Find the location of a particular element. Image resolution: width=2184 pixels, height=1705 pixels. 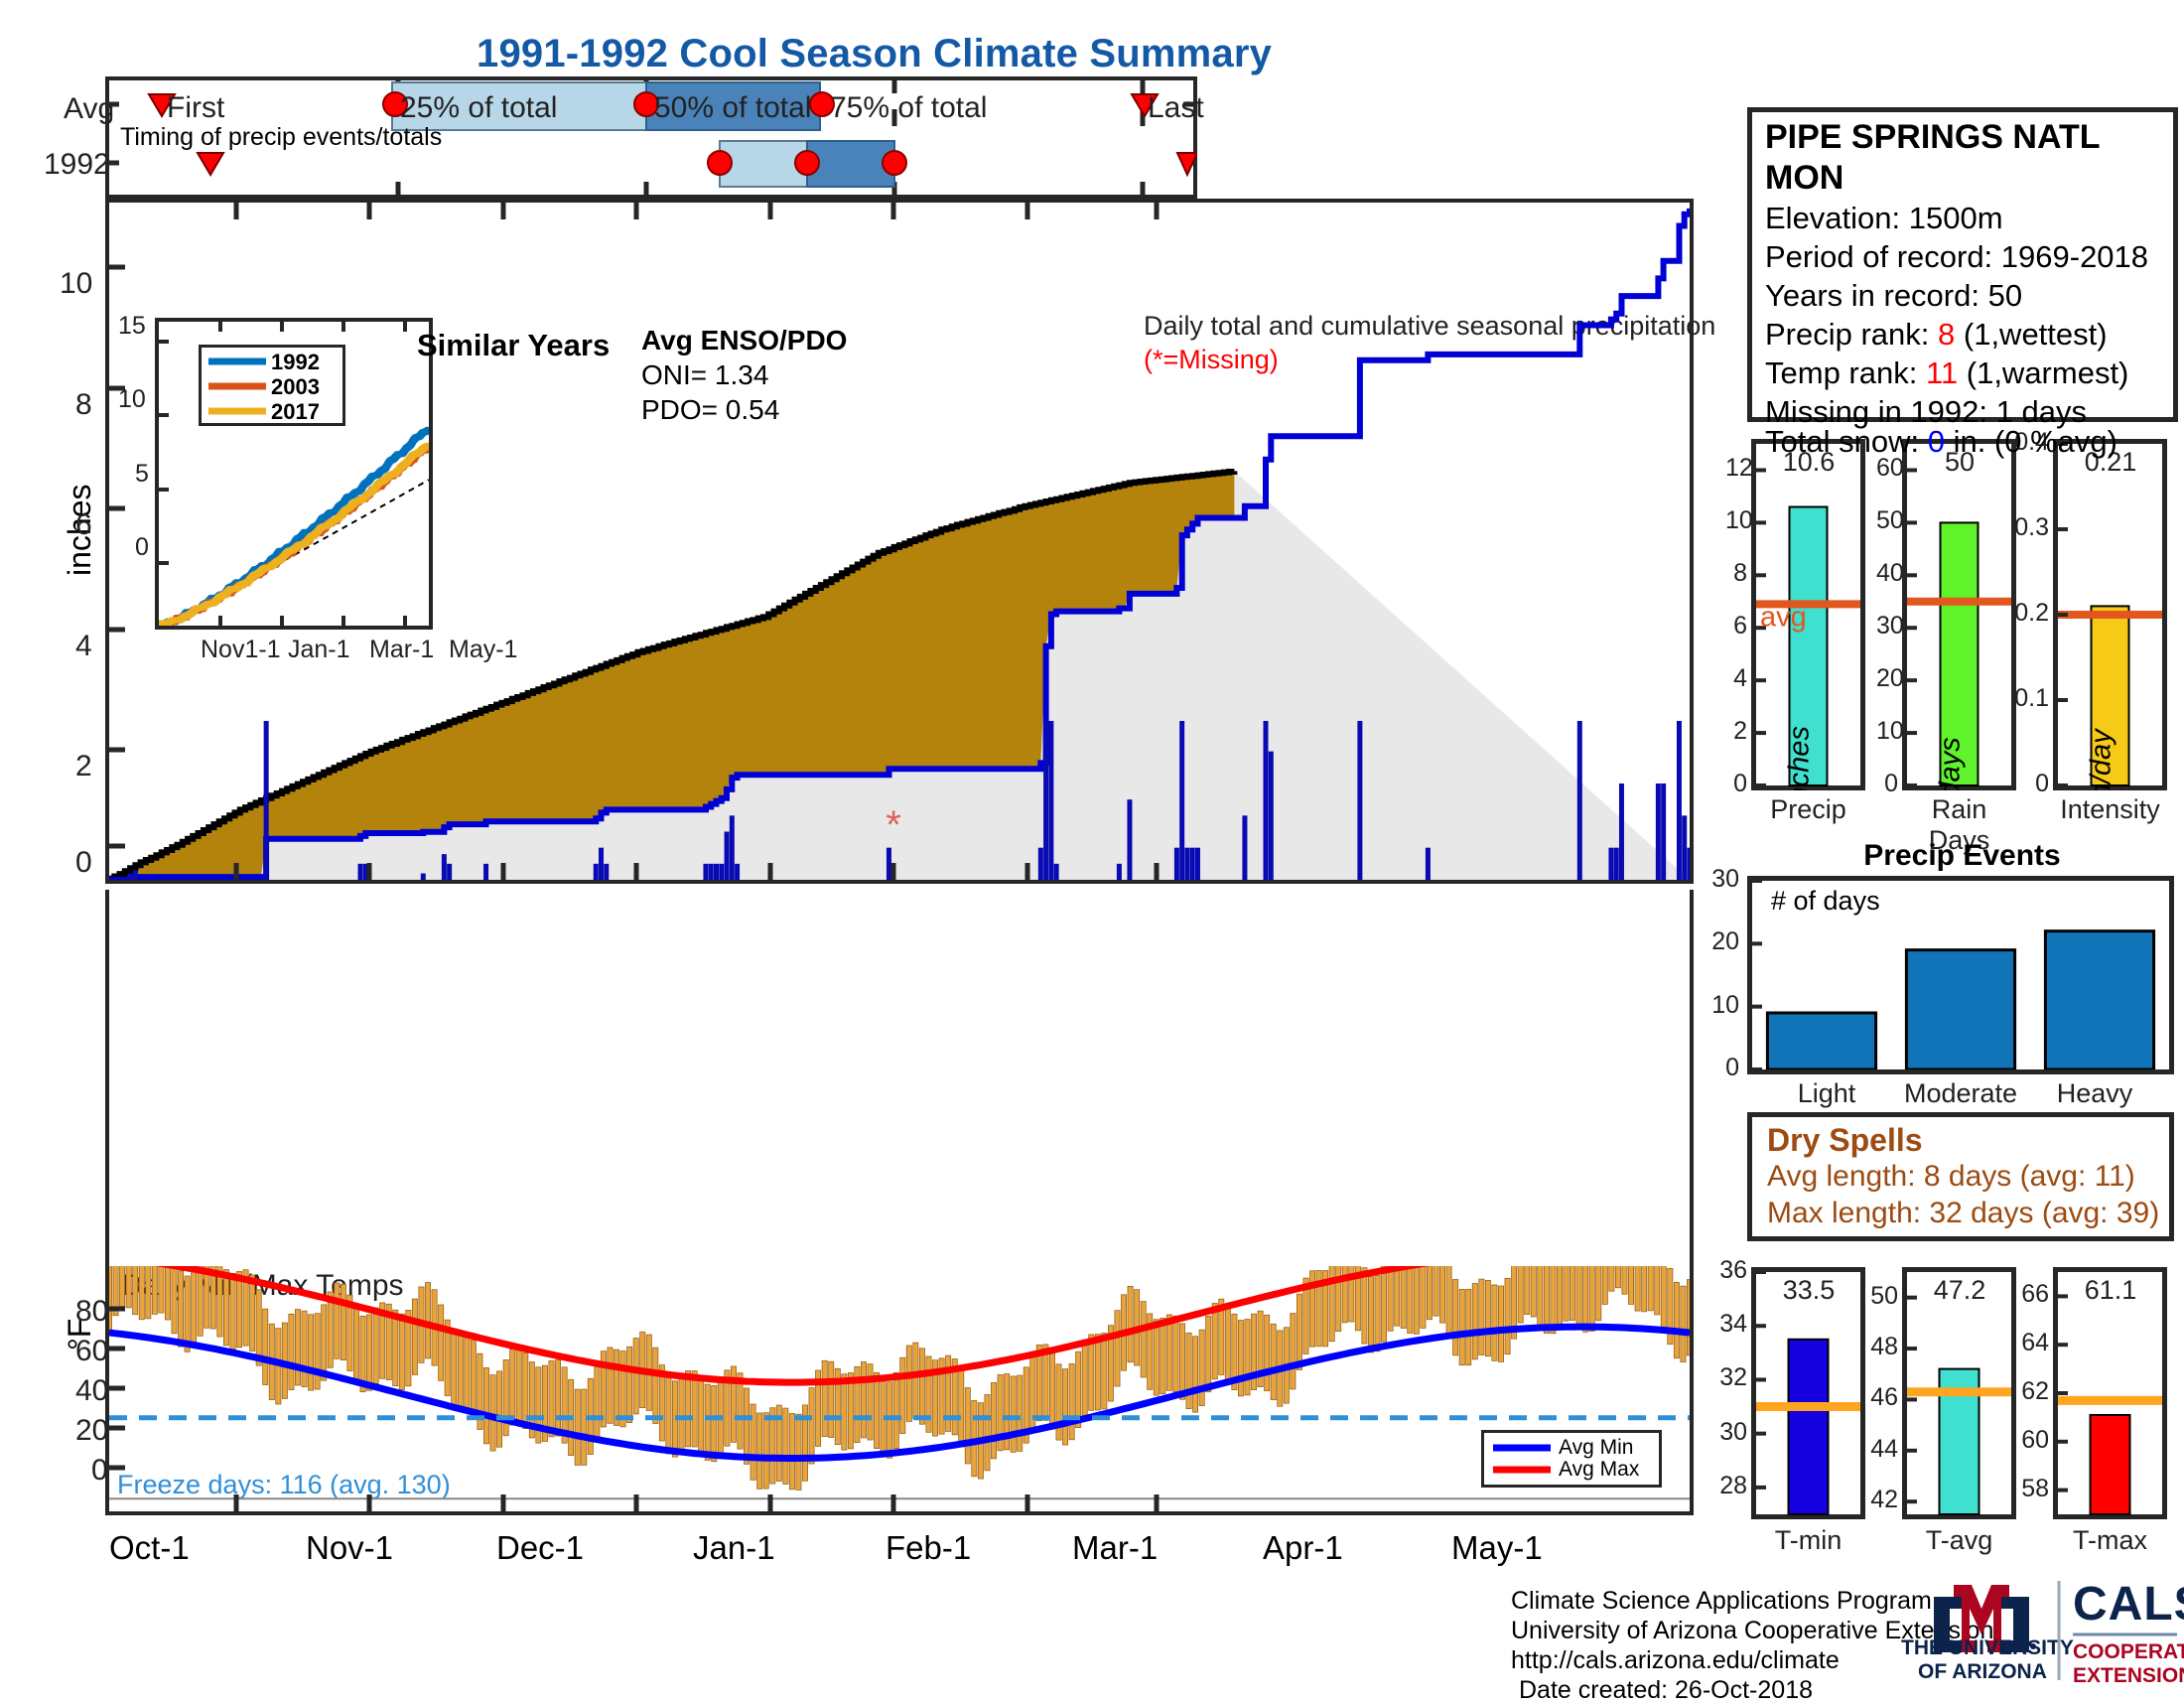

inset-ytick-0: 0 is located at coordinates (142, 547).